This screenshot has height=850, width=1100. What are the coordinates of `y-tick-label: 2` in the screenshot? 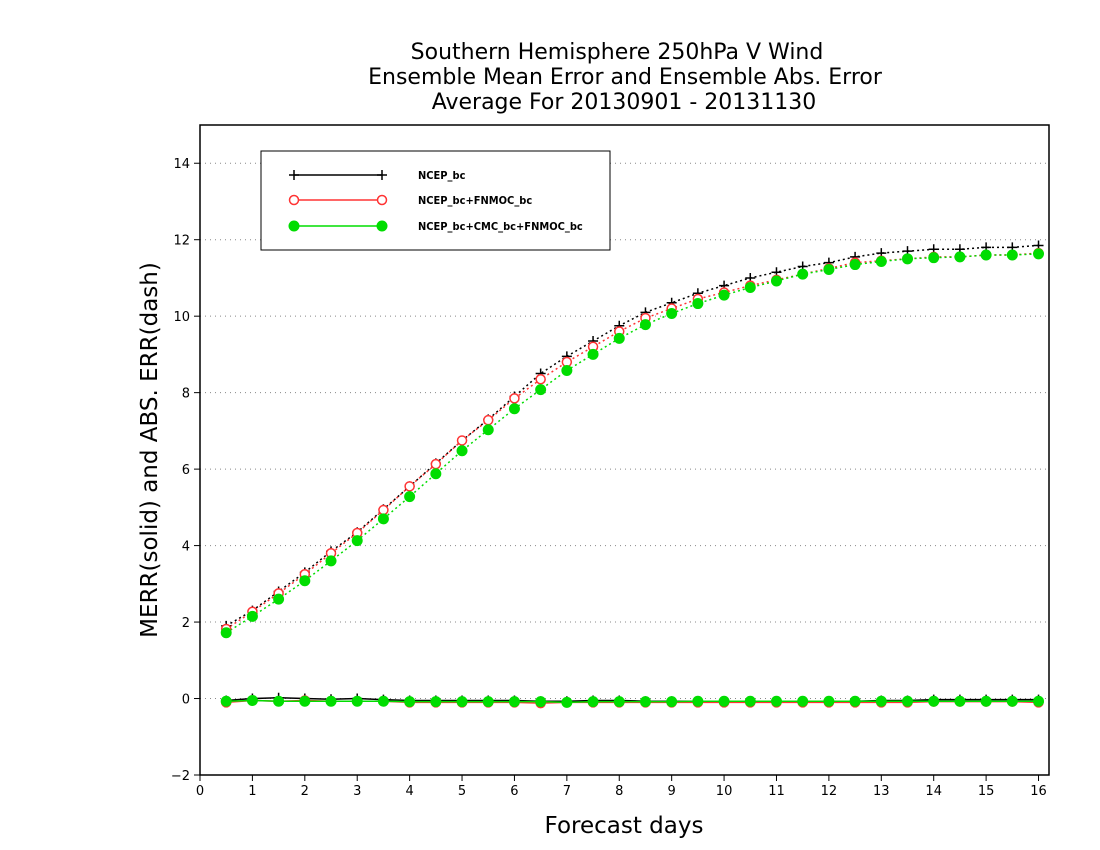 It's located at (186, 623).